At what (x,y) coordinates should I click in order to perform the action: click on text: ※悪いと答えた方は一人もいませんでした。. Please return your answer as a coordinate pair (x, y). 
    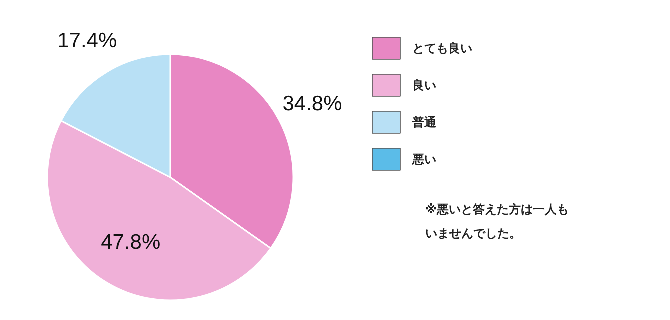
    Looking at the image, I should click on (498, 221).